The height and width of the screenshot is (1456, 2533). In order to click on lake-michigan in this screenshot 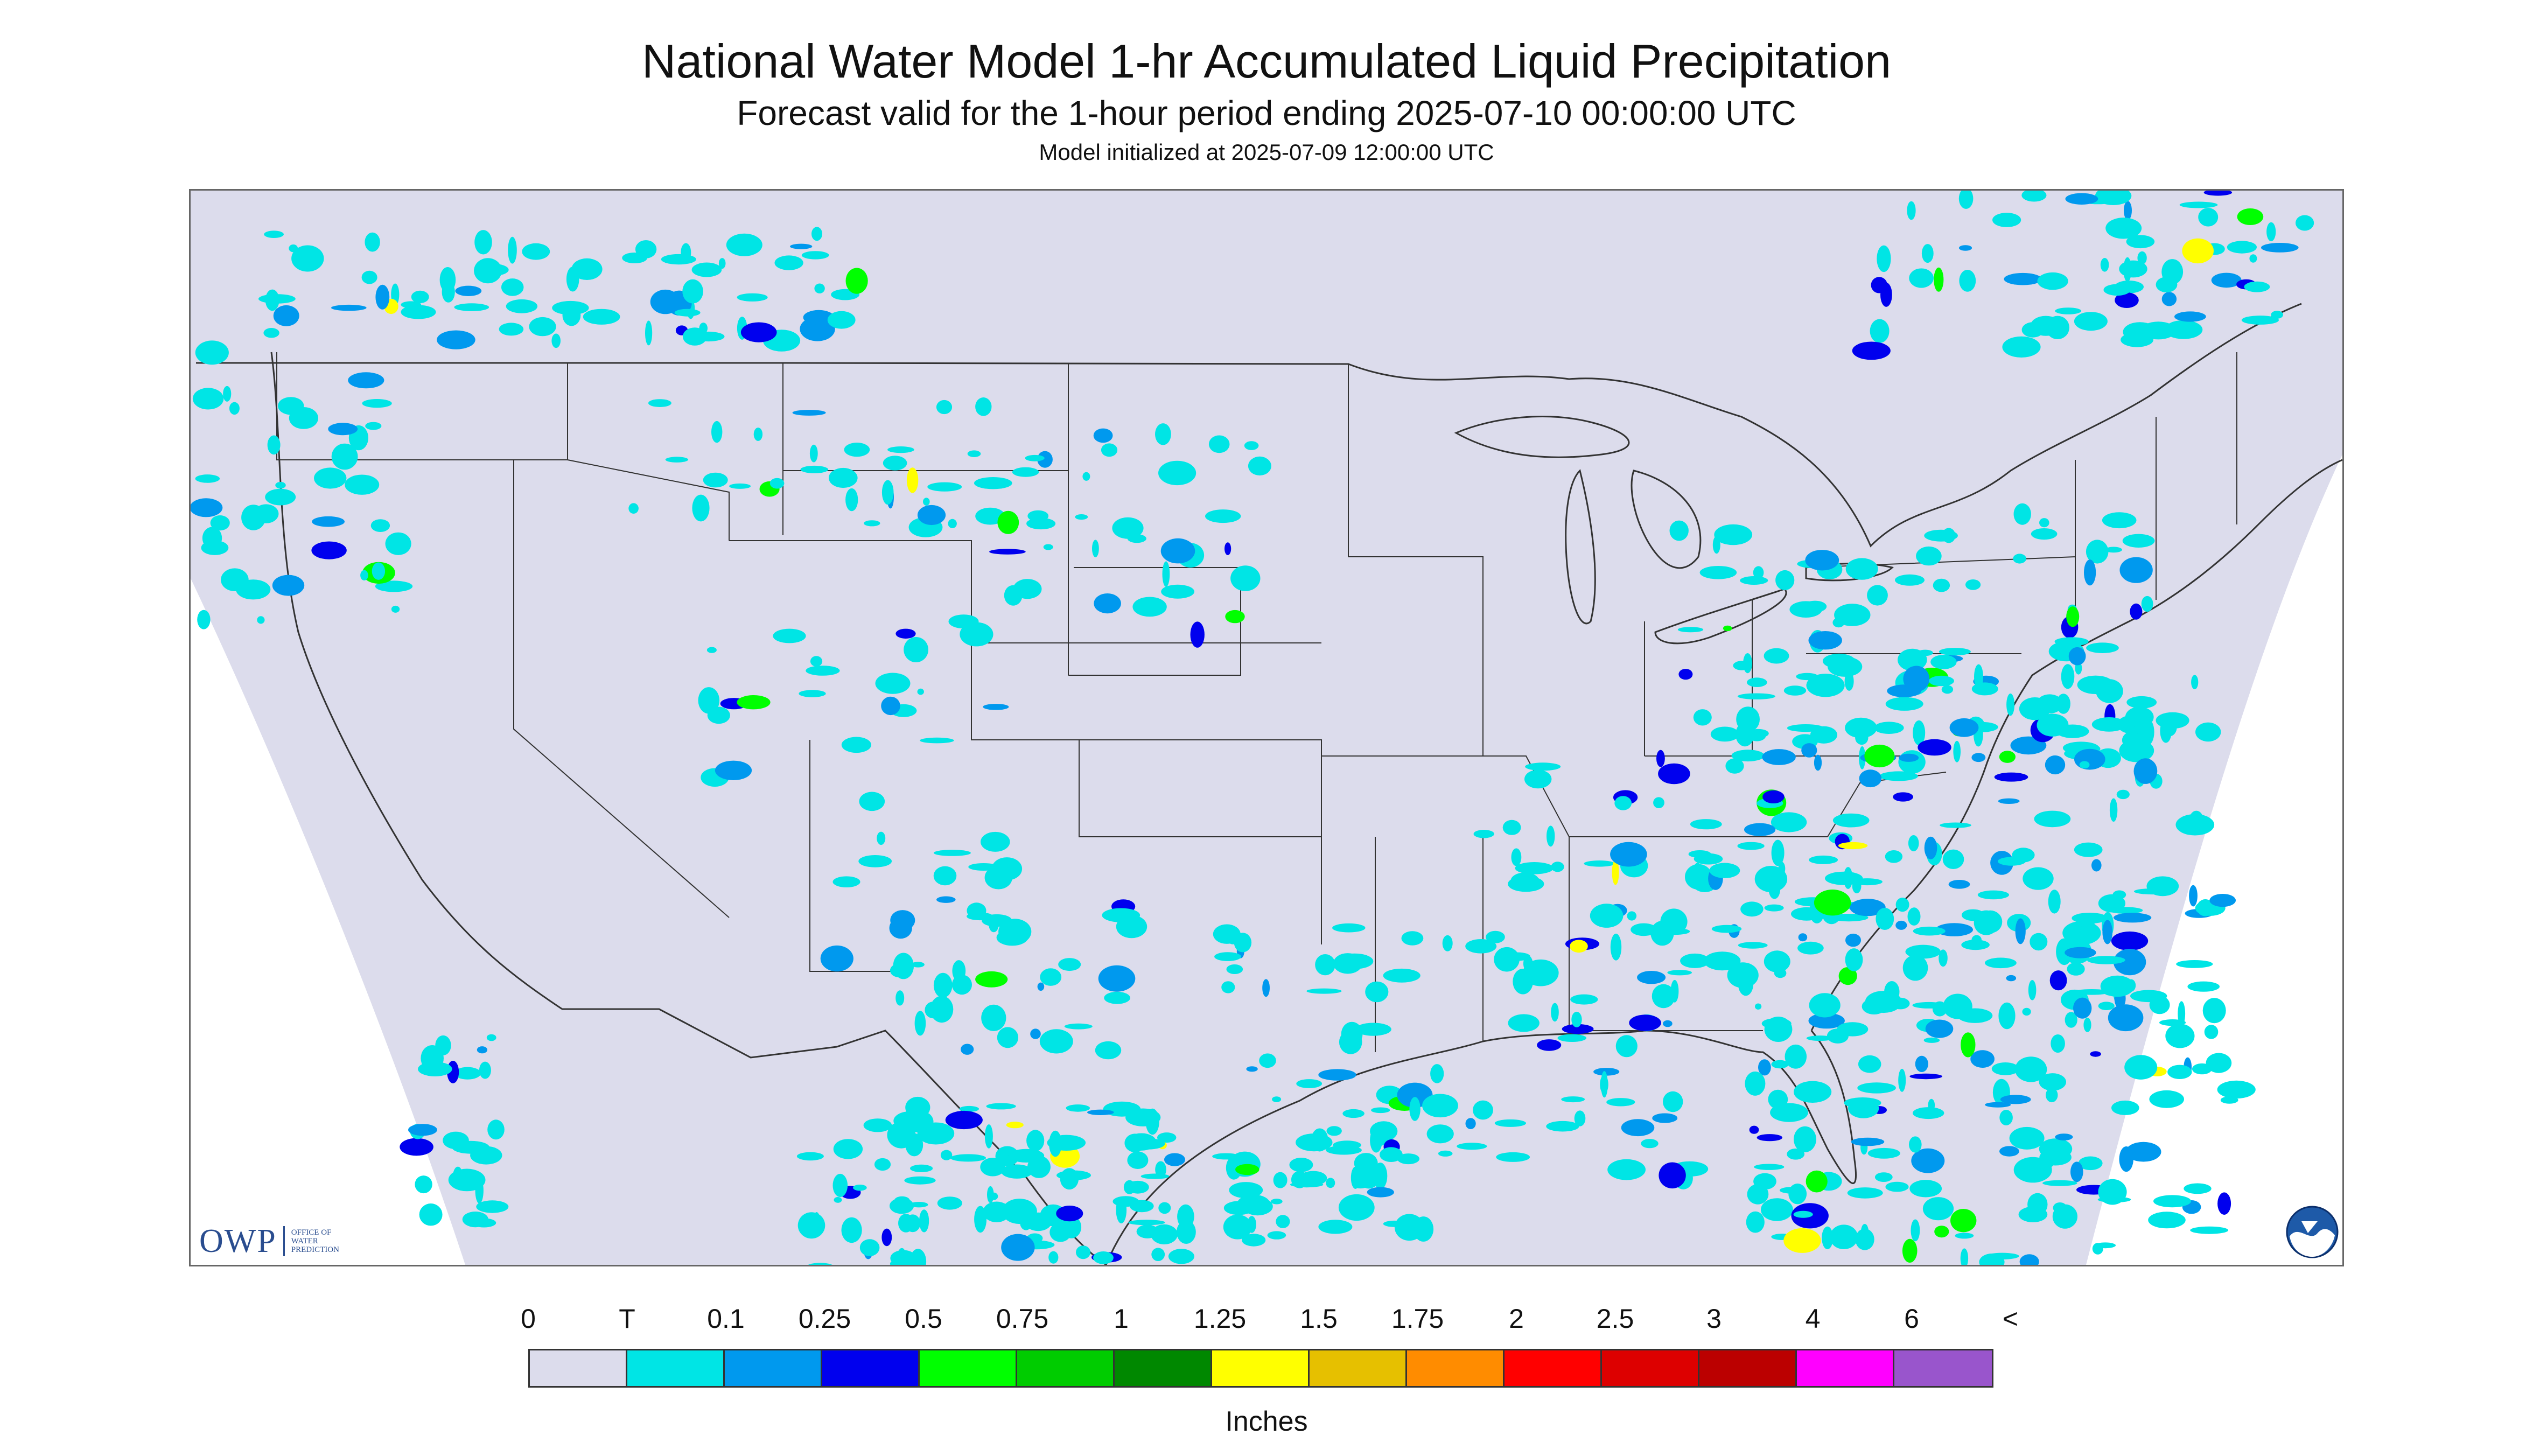, I will do `click(1580, 547)`.